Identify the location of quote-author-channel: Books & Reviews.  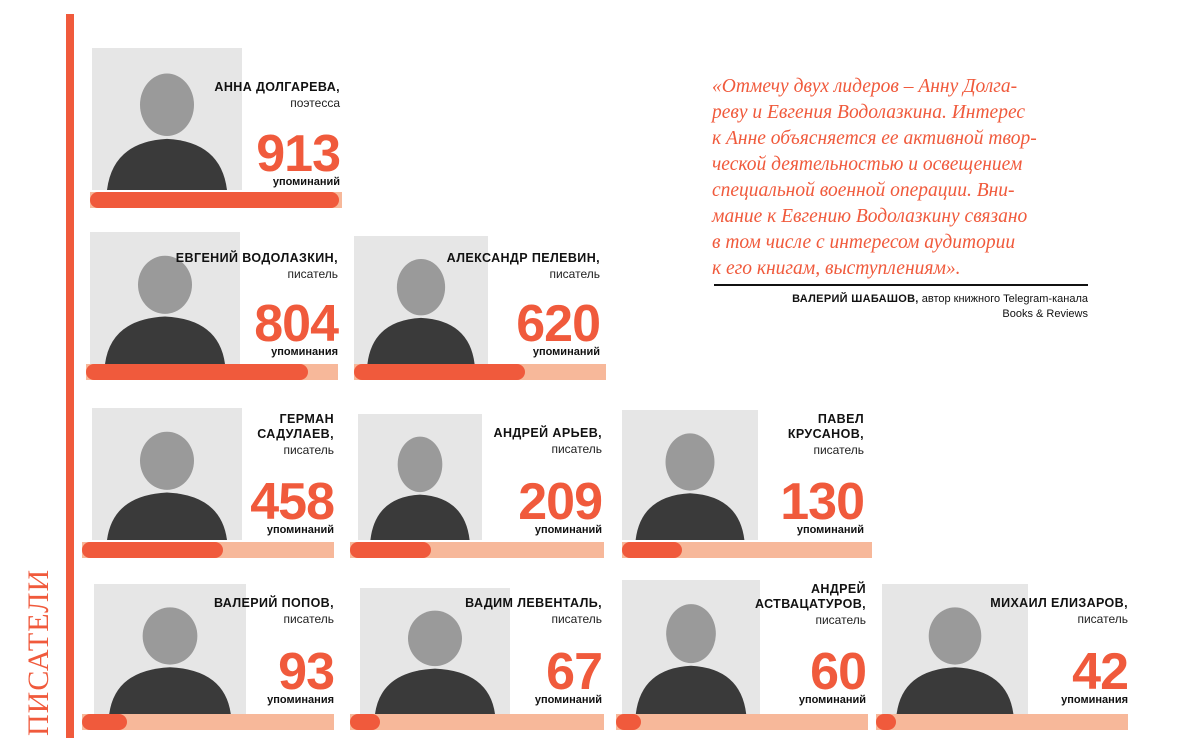
(1045, 314).